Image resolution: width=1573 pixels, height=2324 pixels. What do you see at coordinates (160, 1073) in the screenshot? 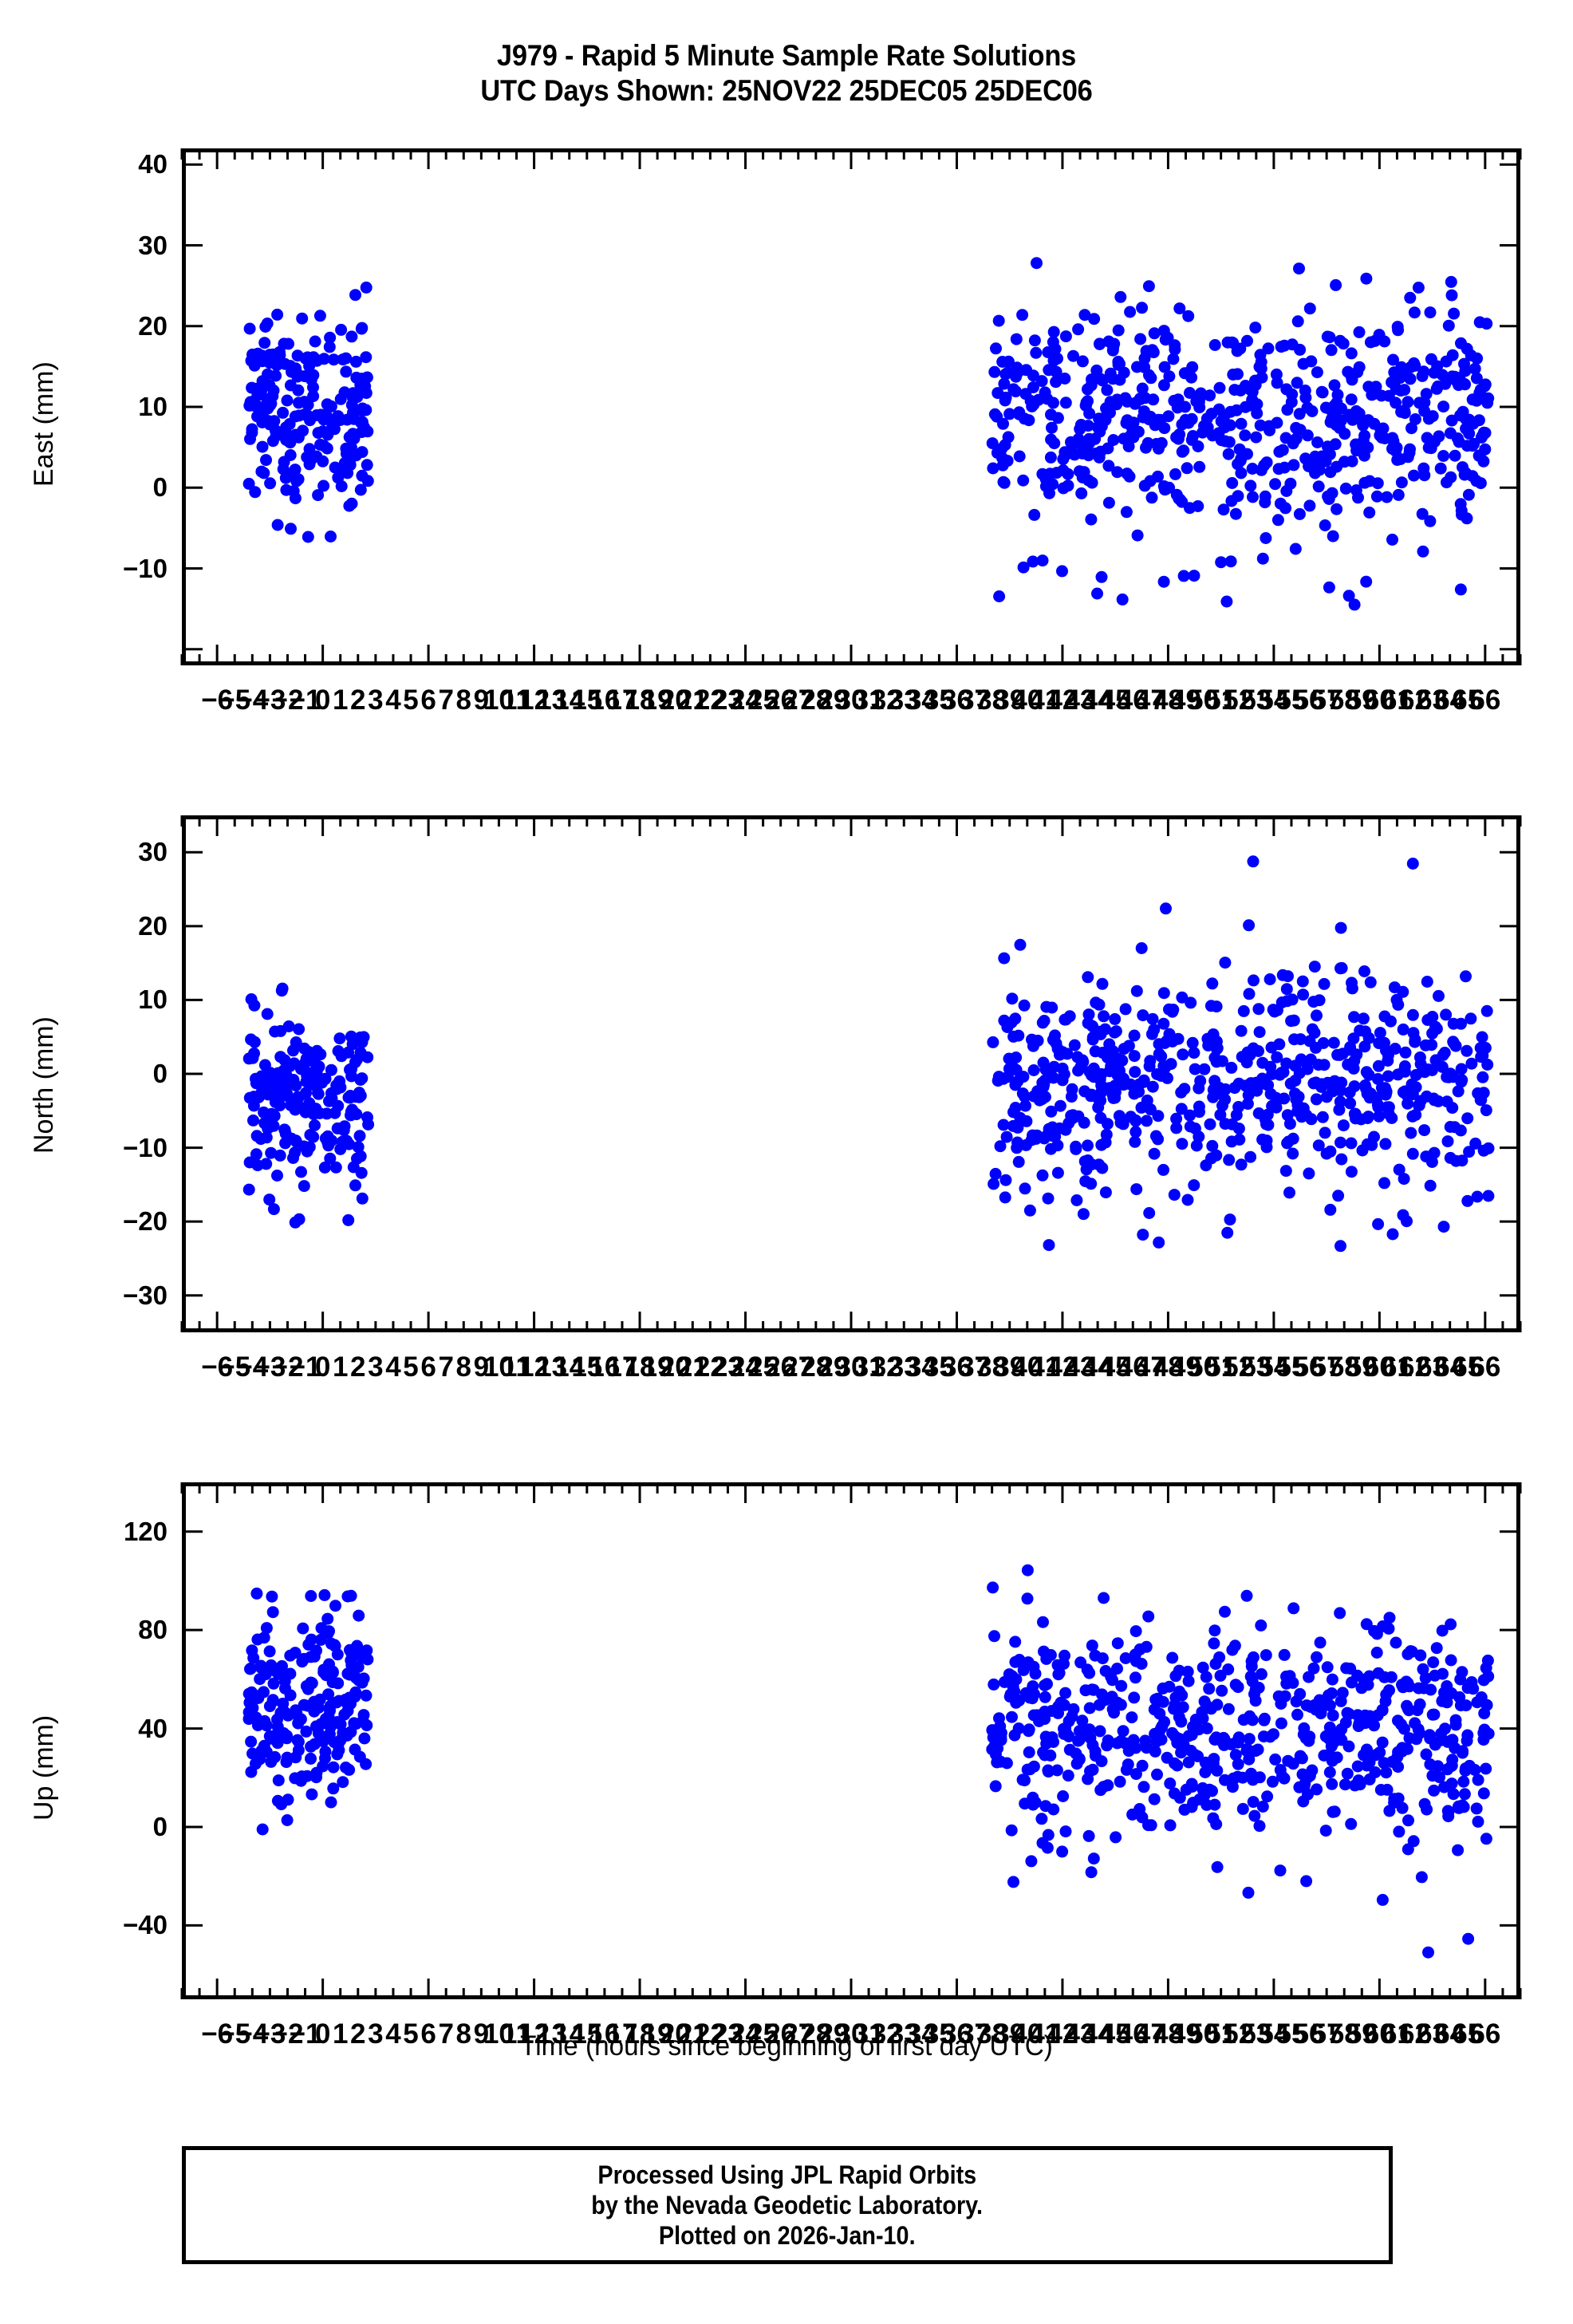
I see `y-tick-label: 0` at bounding box center [160, 1073].